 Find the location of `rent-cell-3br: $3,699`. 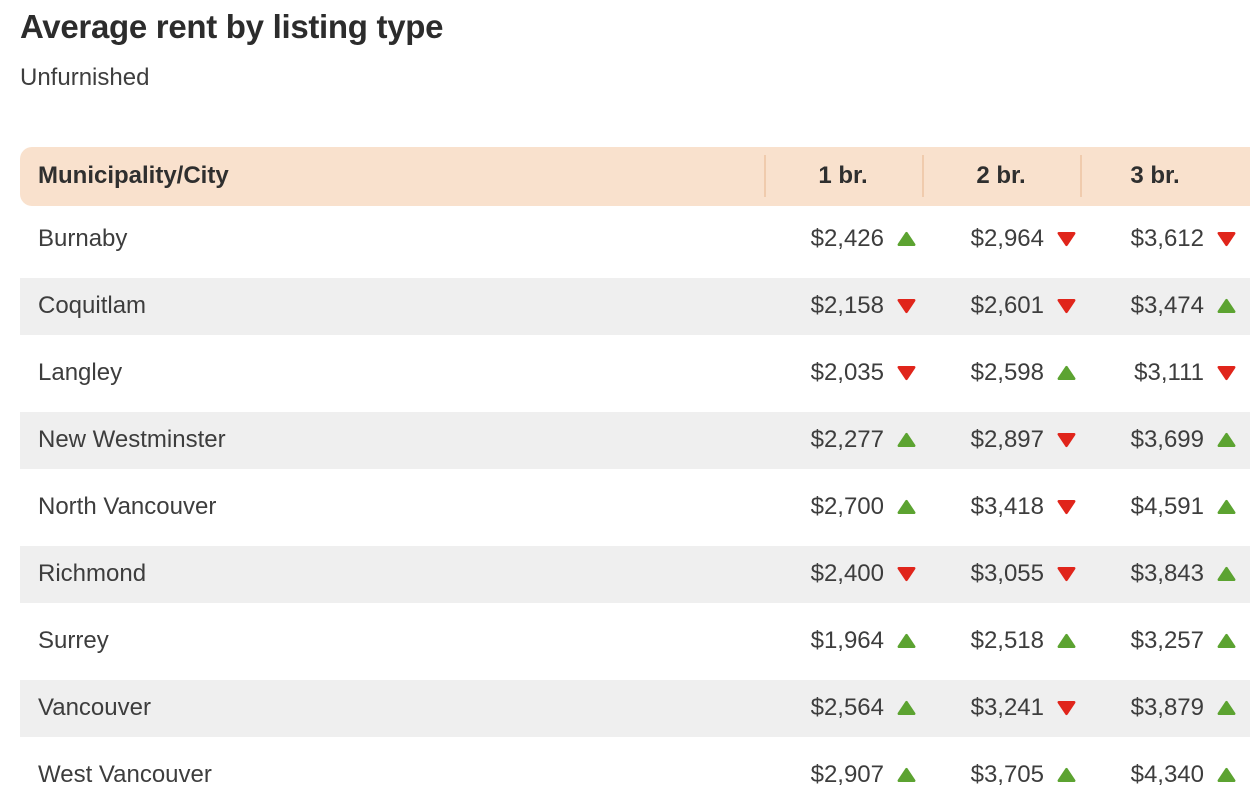

rent-cell-3br: $3,699 is located at coordinates (1165, 440).